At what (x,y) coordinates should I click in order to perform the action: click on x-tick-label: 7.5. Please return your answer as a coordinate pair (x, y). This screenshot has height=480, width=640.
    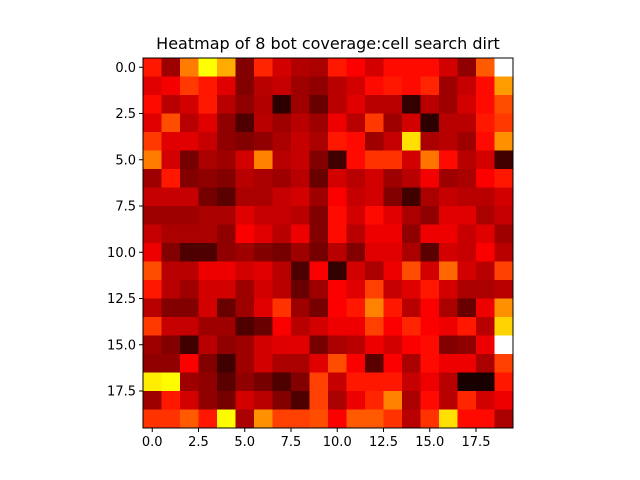
    Looking at the image, I should click on (291, 442).